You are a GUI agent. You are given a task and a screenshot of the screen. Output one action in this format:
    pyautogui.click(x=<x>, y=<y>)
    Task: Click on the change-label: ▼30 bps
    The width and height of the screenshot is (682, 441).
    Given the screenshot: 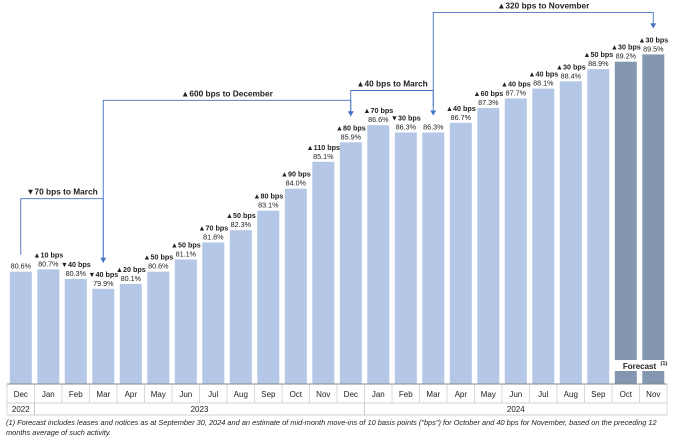 What is the action you would take?
    pyautogui.click(x=406, y=118)
    